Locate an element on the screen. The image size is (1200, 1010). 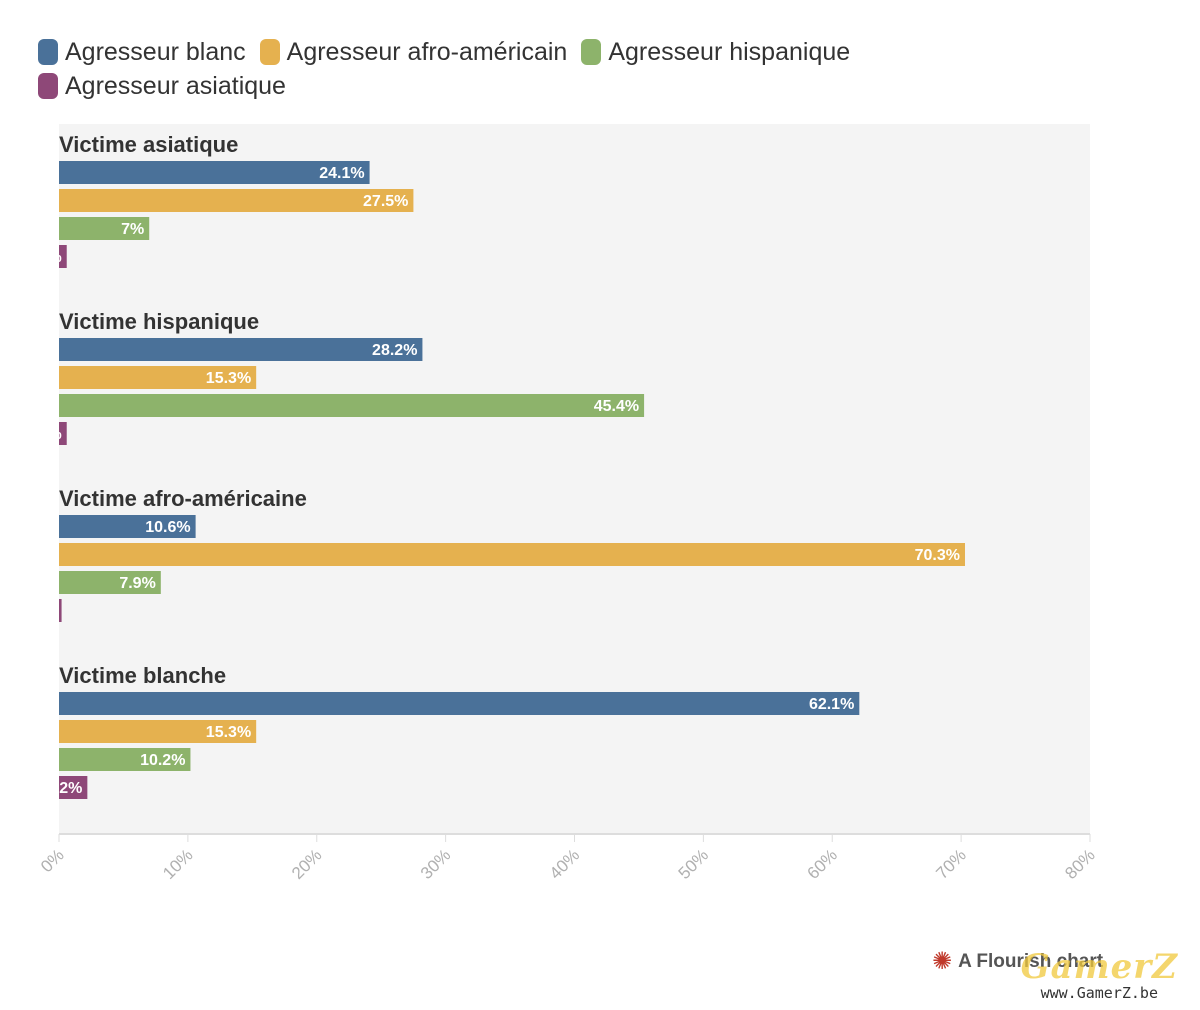
bar-value-label: 70.3% is located at coordinates (937, 555).